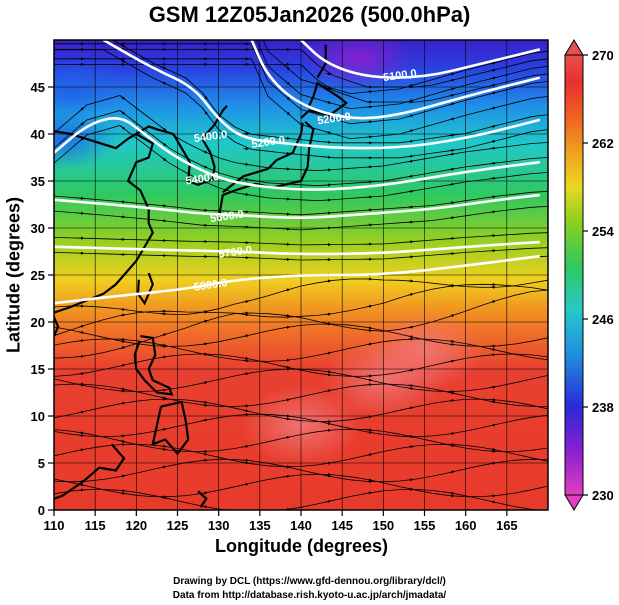 The width and height of the screenshot is (619, 605). What do you see at coordinates (425, 525) in the screenshot?
I see `x-tick-label-155: 155` at bounding box center [425, 525].